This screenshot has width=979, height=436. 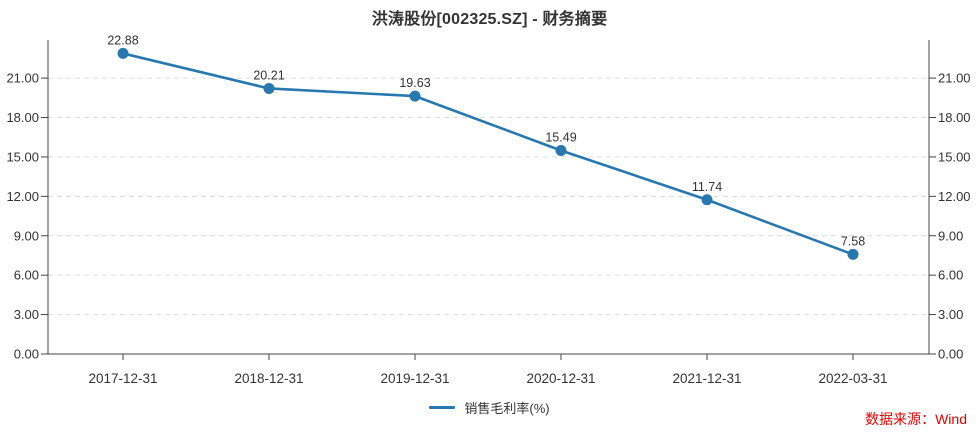 I want to click on y-tick-label-right: 0.00, so click(x=950, y=354).